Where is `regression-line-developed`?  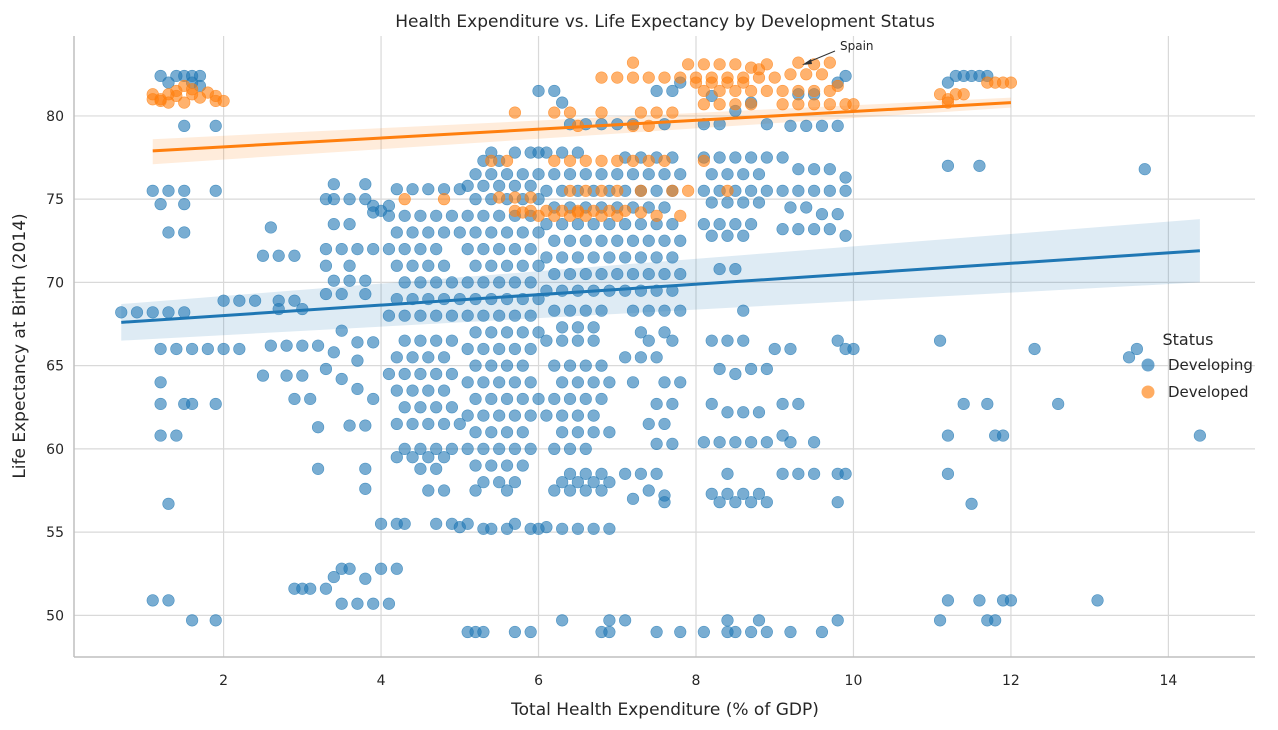
regression-line-developed is located at coordinates (582, 127).